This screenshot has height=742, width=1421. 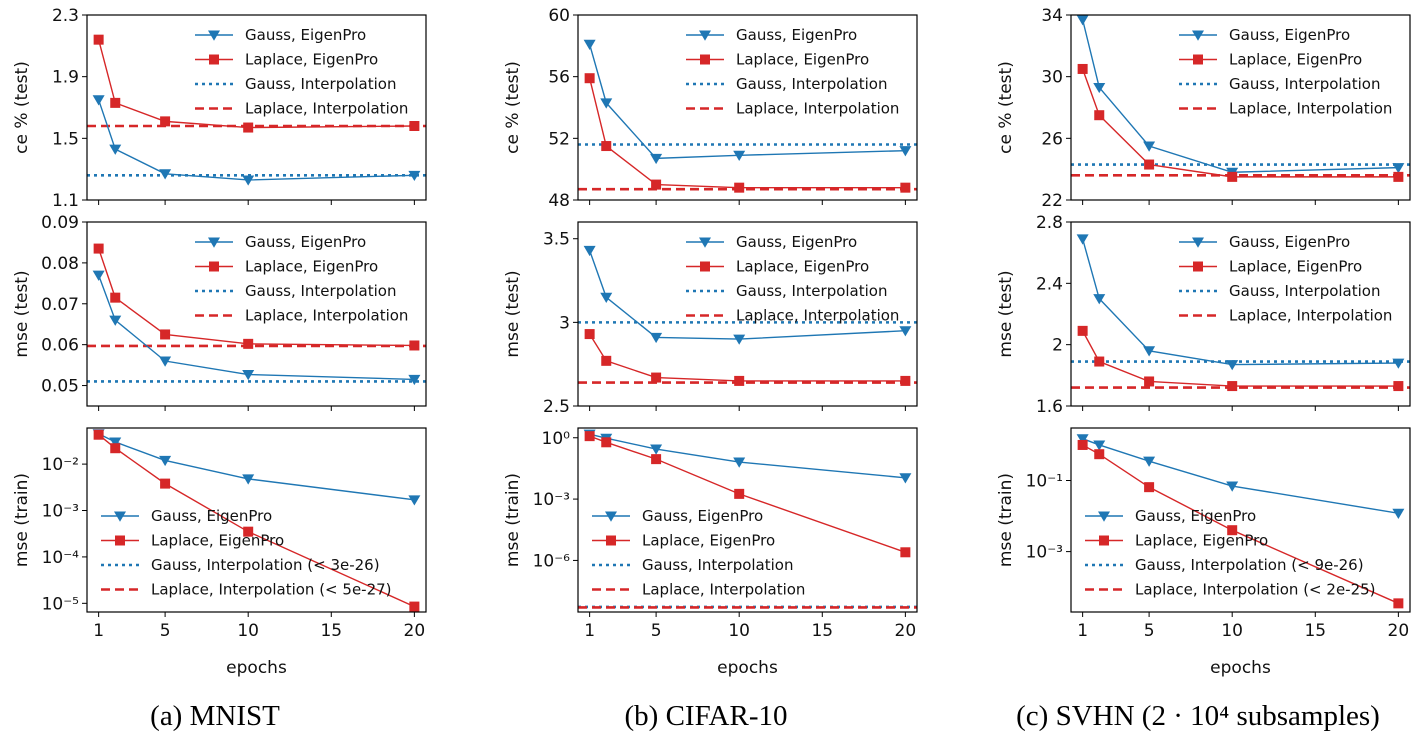 I want to click on y-tick-label: 10⁻¹, so click(x=1044, y=482).